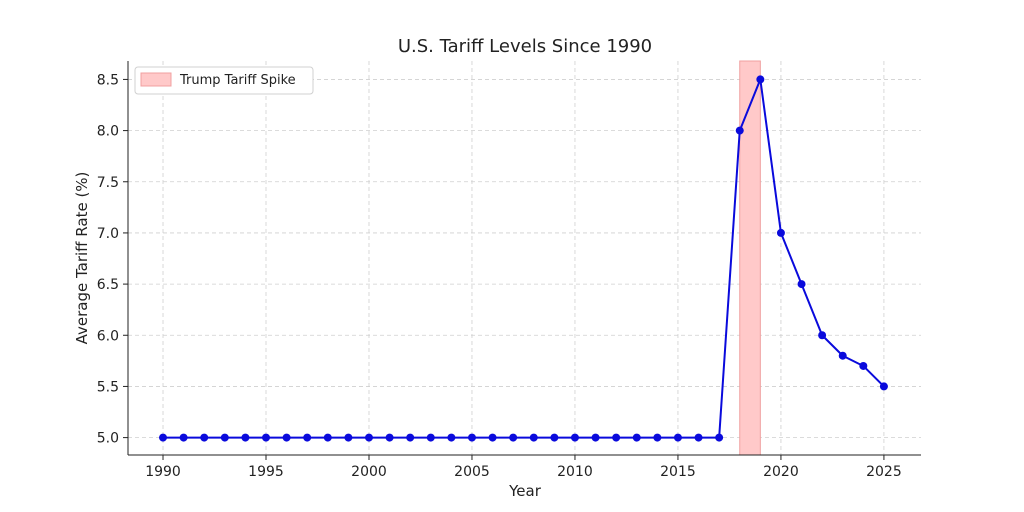 This screenshot has height=512, width=1024. I want to click on x-tick-label: 2000, so click(369, 472).